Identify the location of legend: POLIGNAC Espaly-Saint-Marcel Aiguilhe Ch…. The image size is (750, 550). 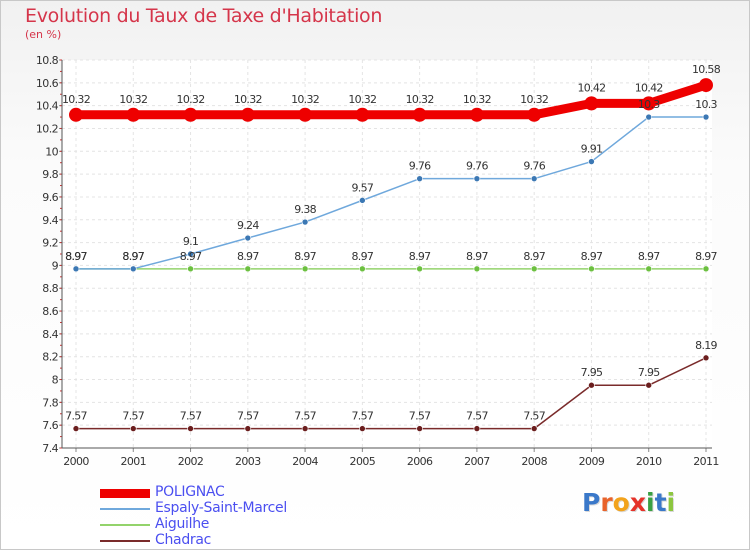
(230, 516).